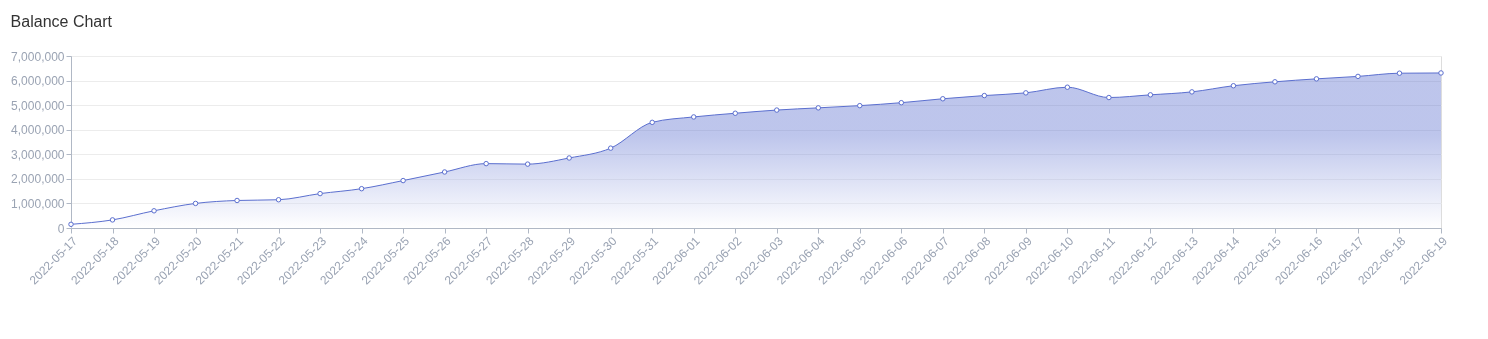 The width and height of the screenshot is (1488, 339). Describe the element at coordinates (61, 21) in the screenshot. I see `chart-title: Balance Chart` at that location.